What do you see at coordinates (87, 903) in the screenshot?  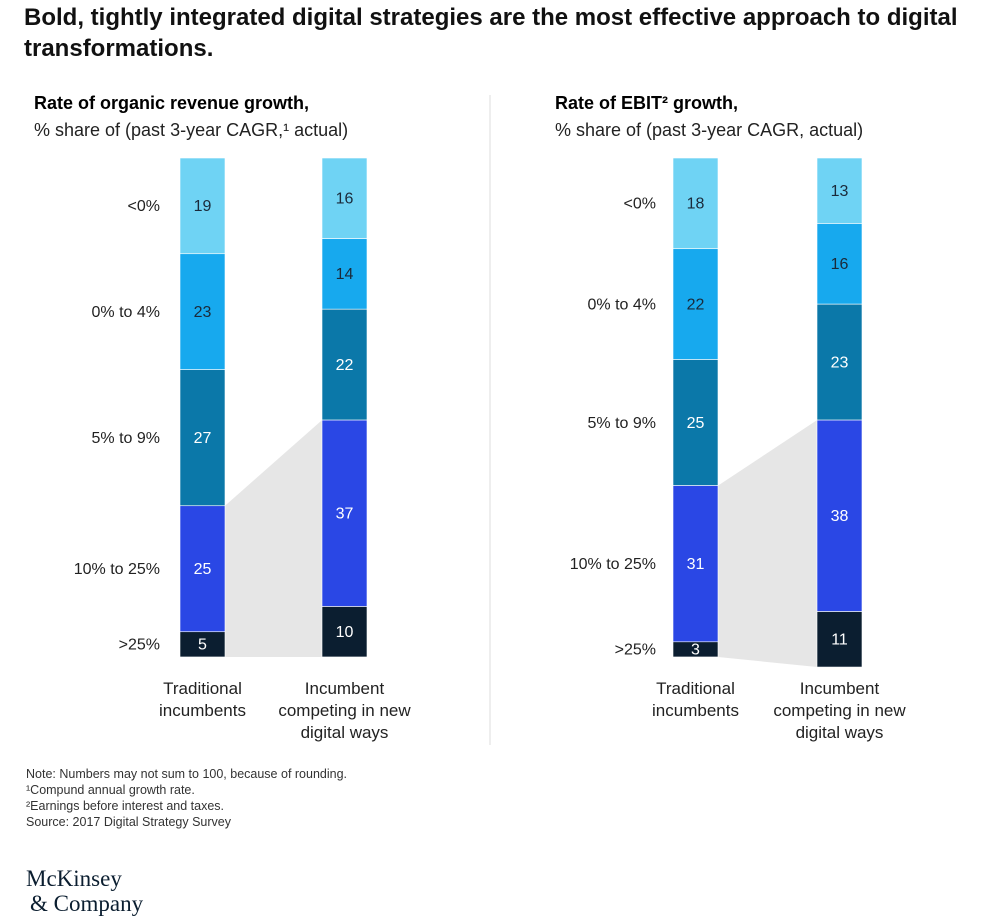 I see `logo-line: & Company` at bounding box center [87, 903].